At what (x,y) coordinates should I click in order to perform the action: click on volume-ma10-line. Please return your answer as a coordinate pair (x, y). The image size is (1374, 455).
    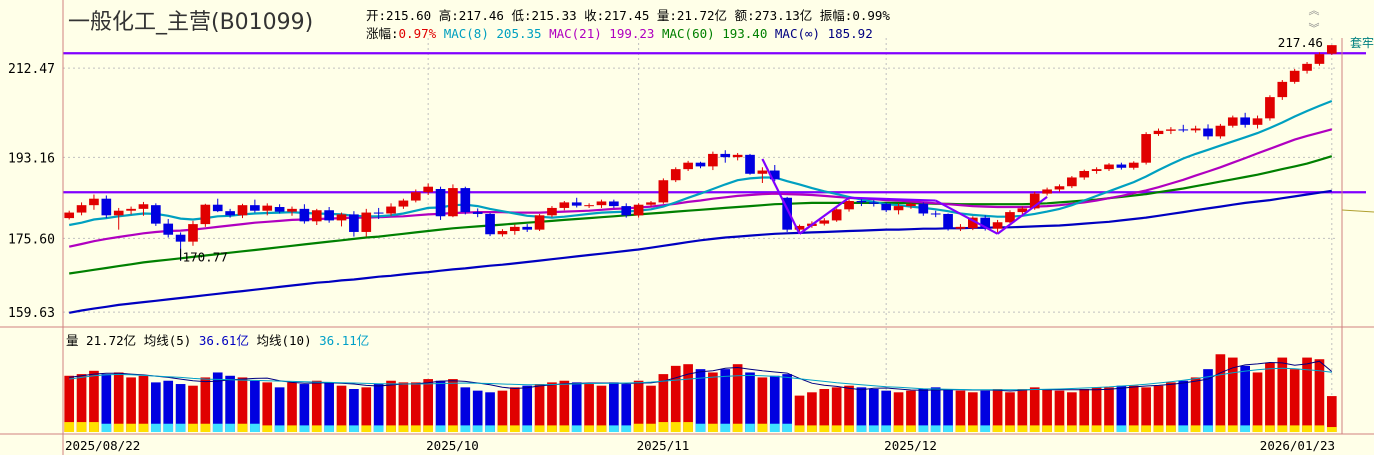
    Looking at the image, I should click on (700, 379).